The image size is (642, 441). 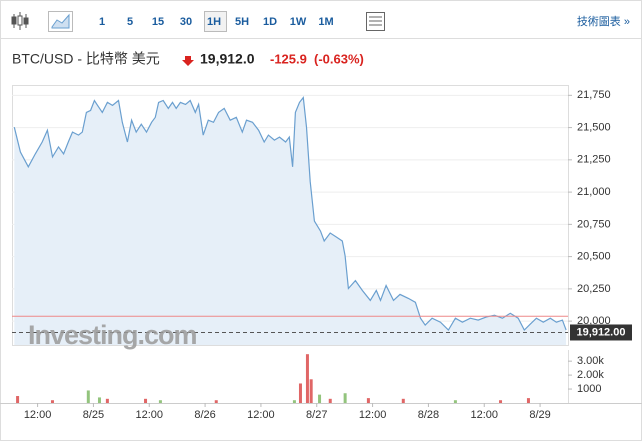 What do you see at coordinates (594, 321) in the screenshot?
I see `y-tick-label: 20,000` at bounding box center [594, 321].